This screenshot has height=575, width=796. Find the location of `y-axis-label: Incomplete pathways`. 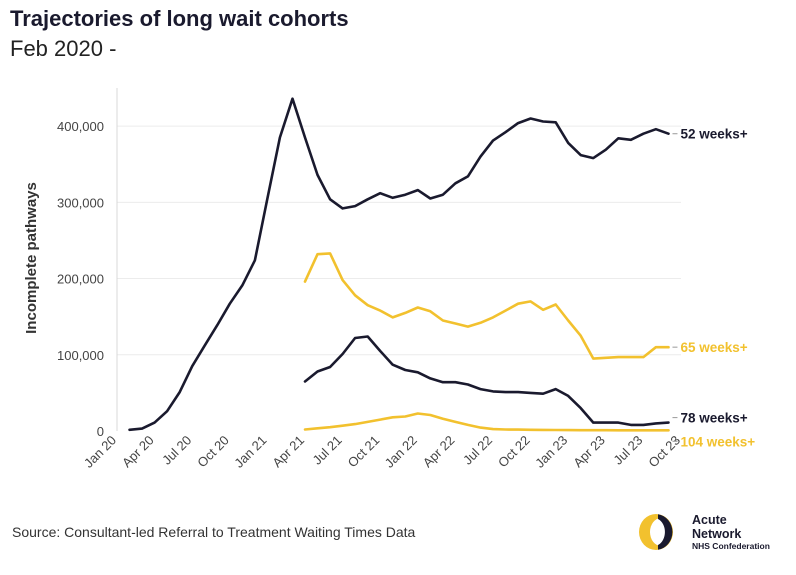

y-axis-label: Incomplete pathways is located at coordinates (31, 258).